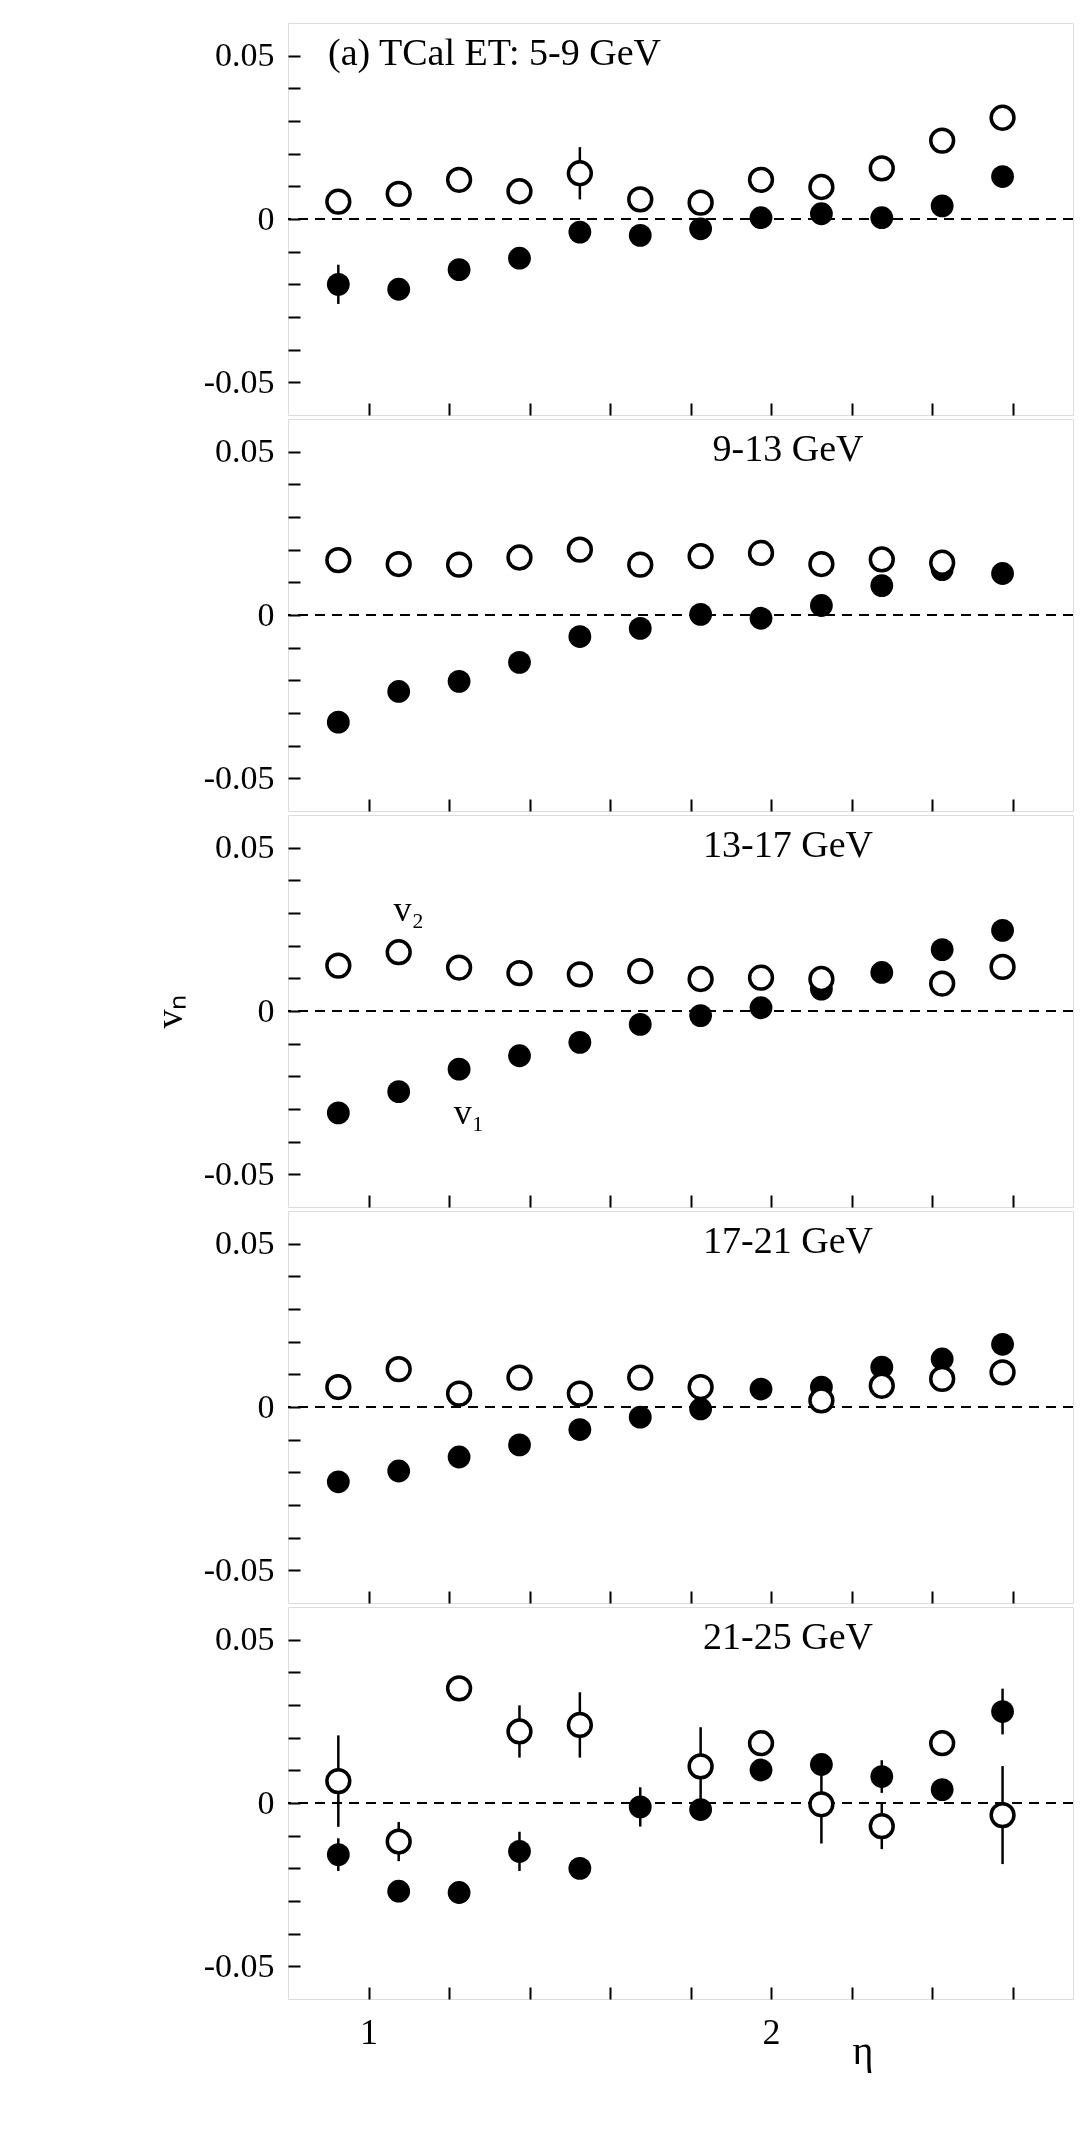  What do you see at coordinates (788, 1636) in the screenshot?
I see `annotation: 21-25 GeV` at bounding box center [788, 1636].